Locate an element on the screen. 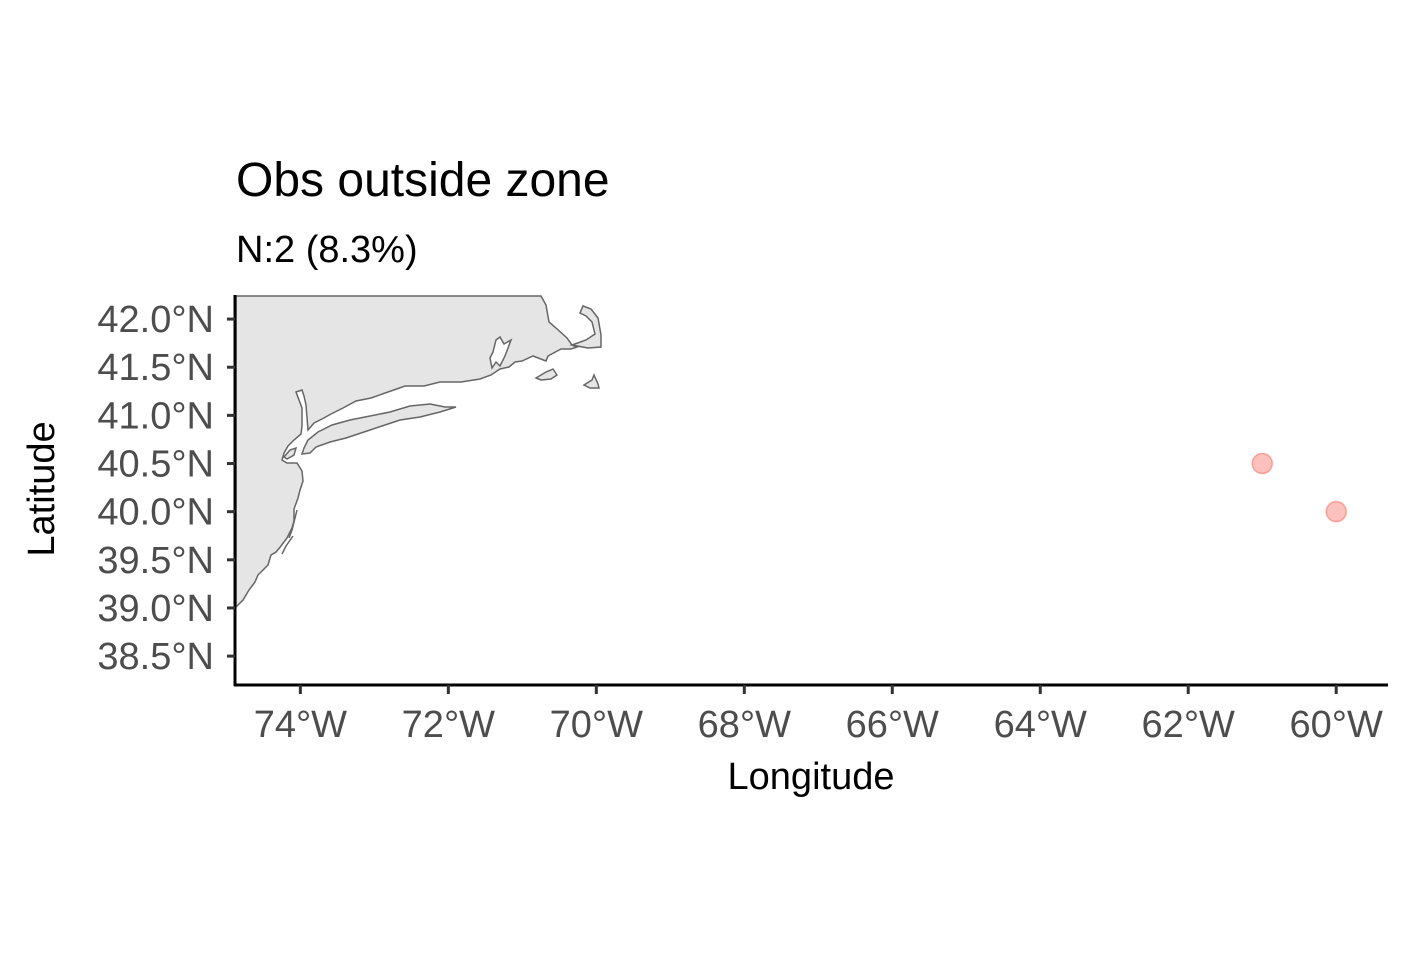 Image resolution: width=1412 pixels, height=956 pixels. x-axis-ticks: 74°W 72°W 70°W 68°W 66°W 64°W 62°W 60°W is located at coordinates (818, 715).